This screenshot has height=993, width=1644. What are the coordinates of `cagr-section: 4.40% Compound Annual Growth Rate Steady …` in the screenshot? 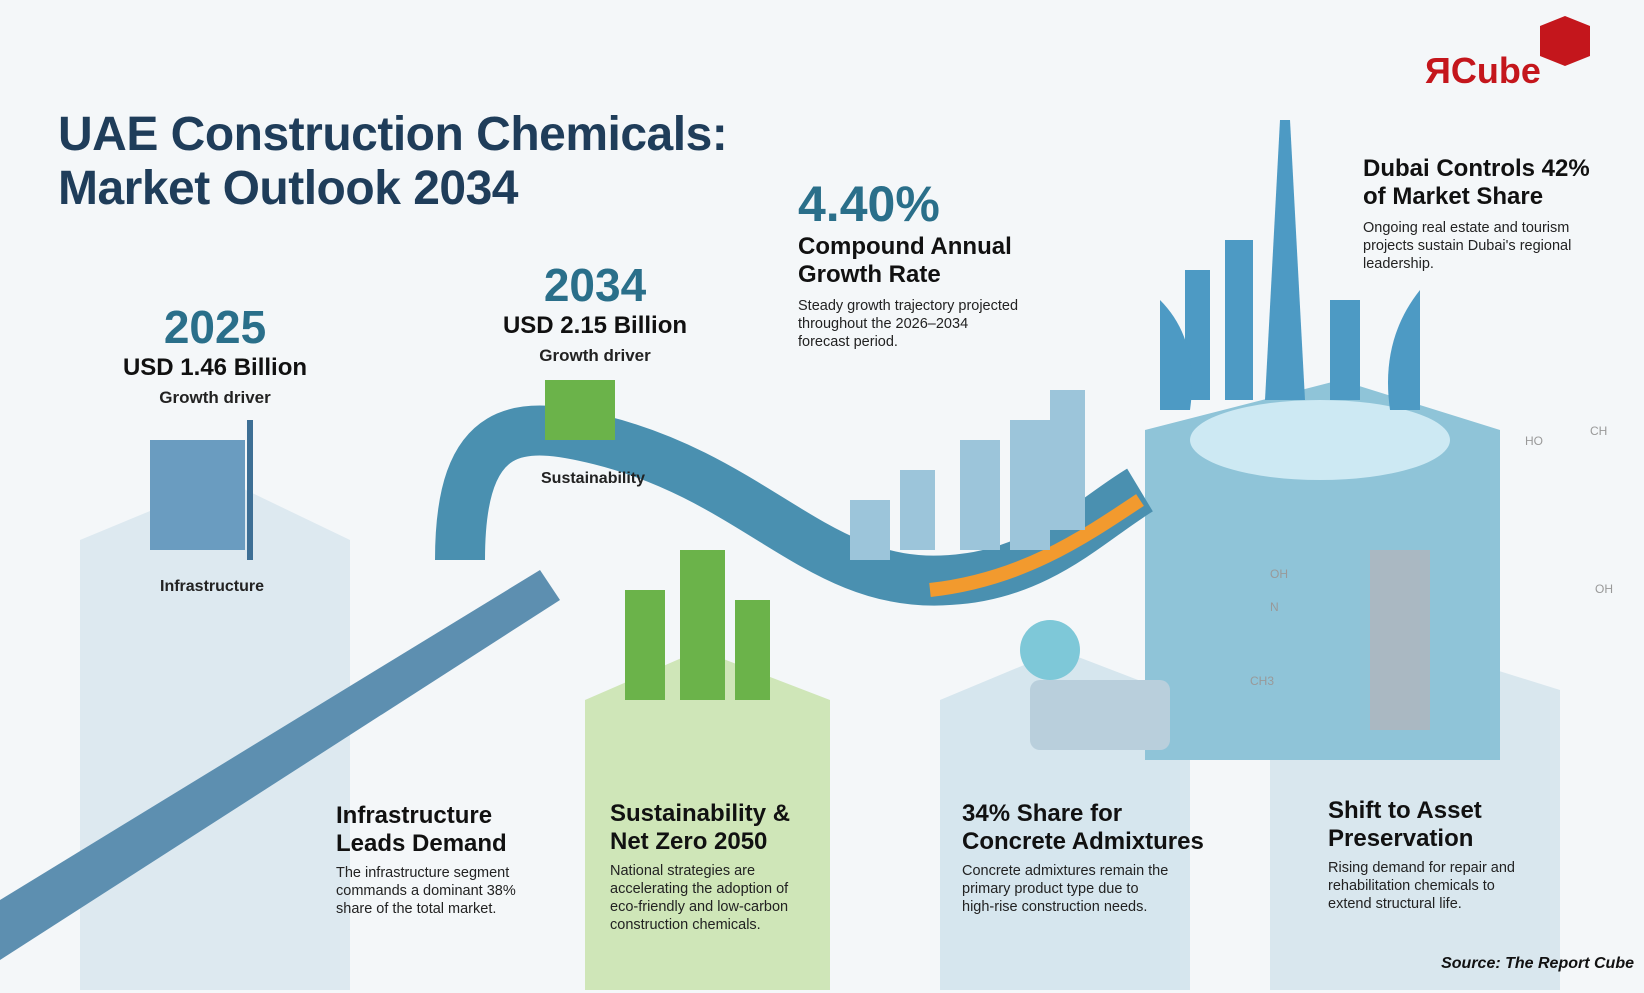 It's located at (908, 263).